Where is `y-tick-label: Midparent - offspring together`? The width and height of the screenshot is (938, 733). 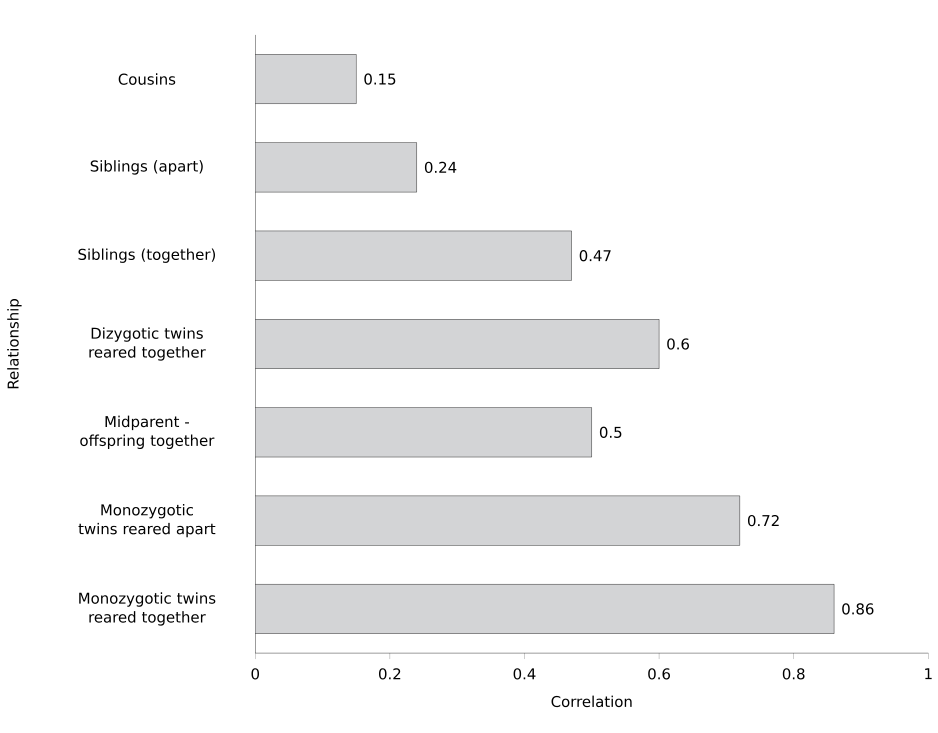
y-tick-label: Midparent - offspring together is located at coordinates (147, 433).